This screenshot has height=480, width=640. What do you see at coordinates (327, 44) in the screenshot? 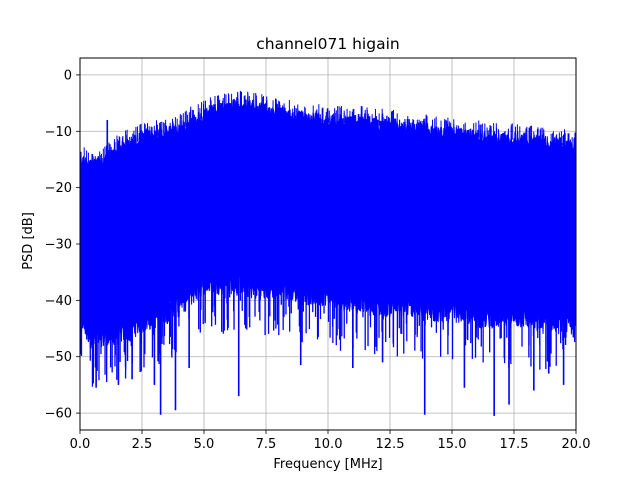
I see `chart-title: channel071 higain` at bounding box center [327, 44].